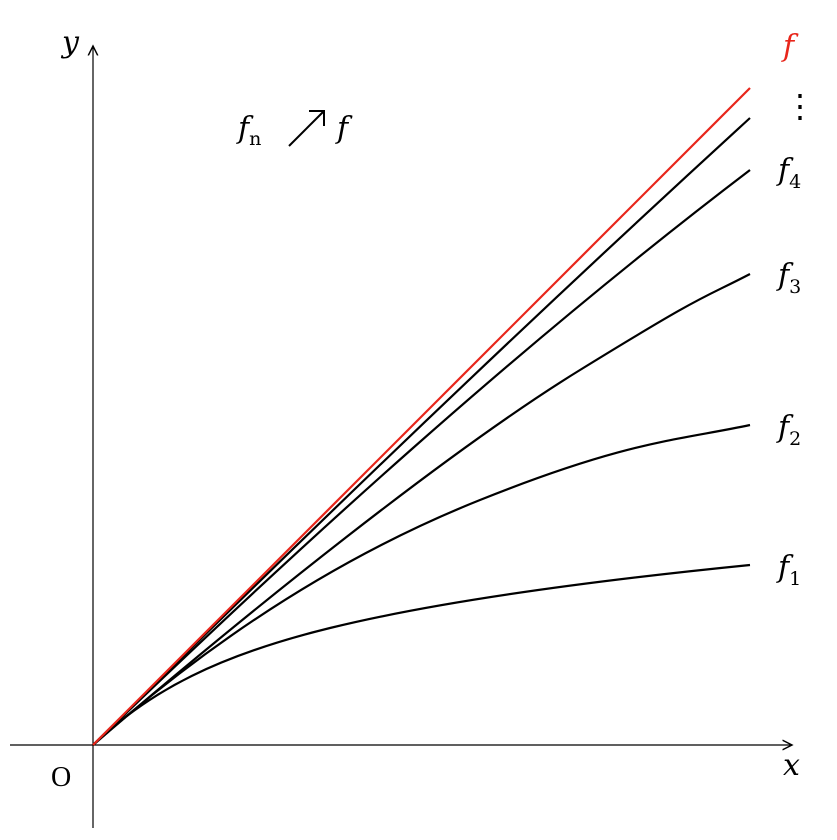 This screenshot has height=840, width=837. What do you see at coordinates (790, 46) in the screenshot?
I see `label-f: f` at bounding box center [790, 46].